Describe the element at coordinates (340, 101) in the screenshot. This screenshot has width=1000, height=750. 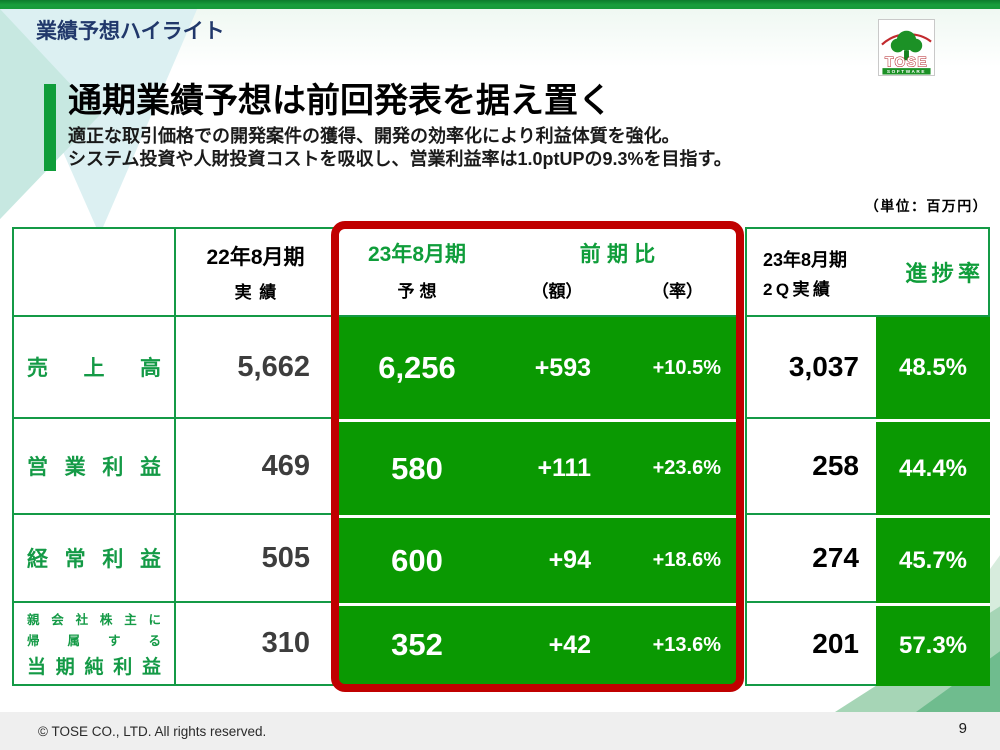
I see `headline-title: 通期業績予想は前回発表を据え置く` at that location.